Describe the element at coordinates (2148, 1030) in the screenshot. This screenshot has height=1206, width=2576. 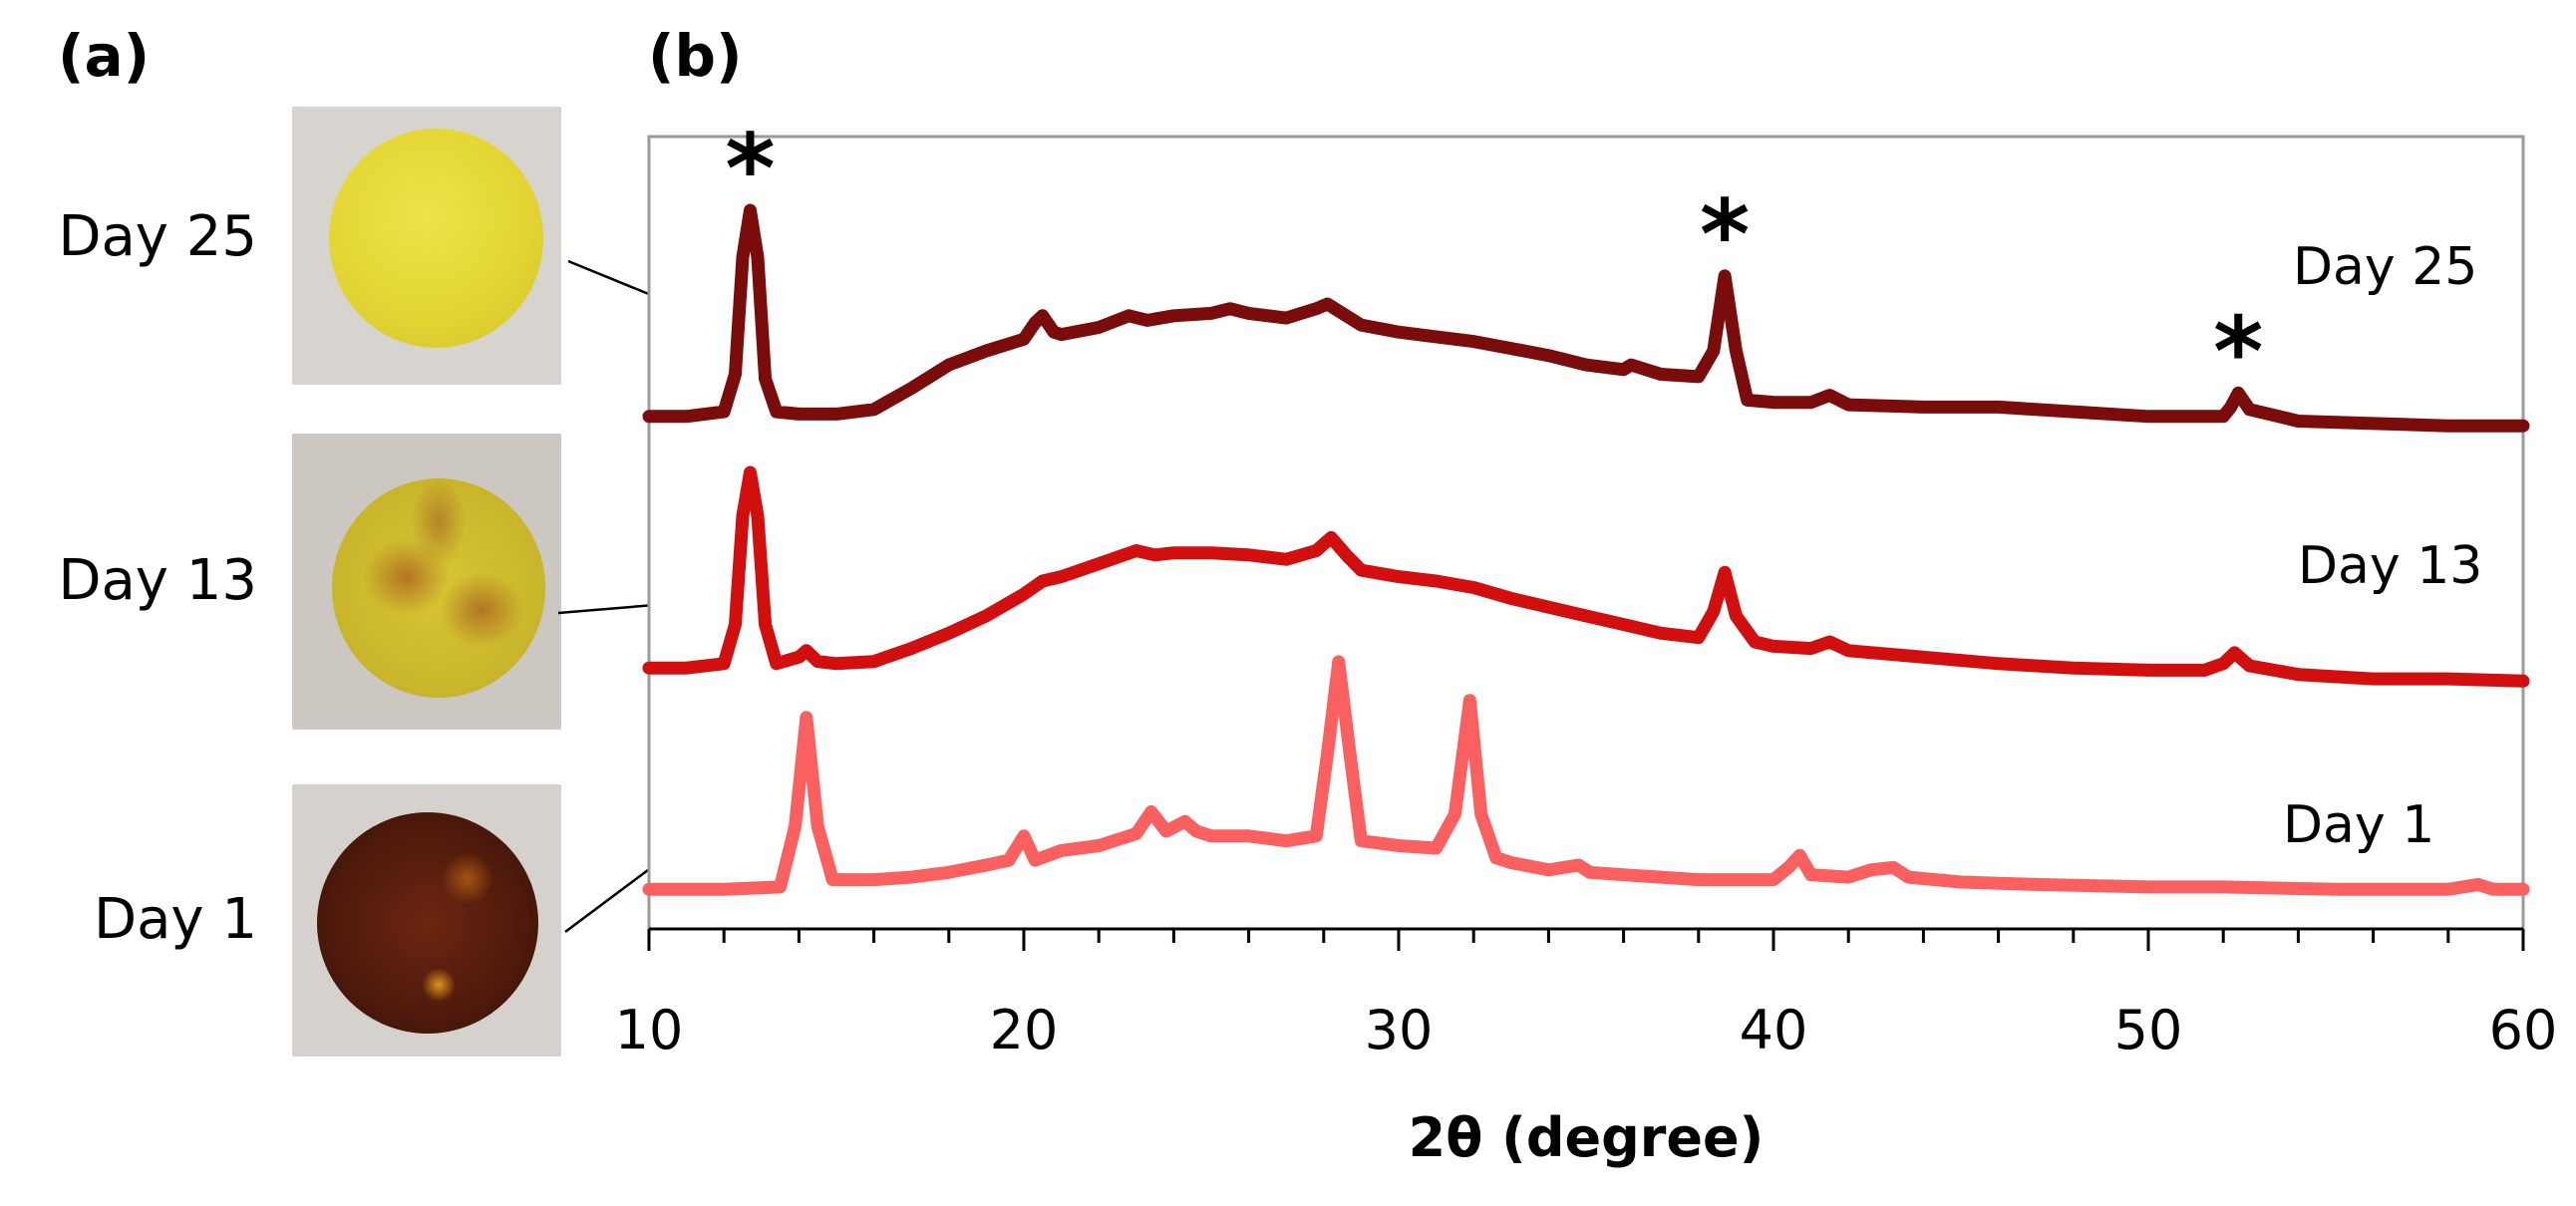
I see `x-tick-label-50: 50` at that location.